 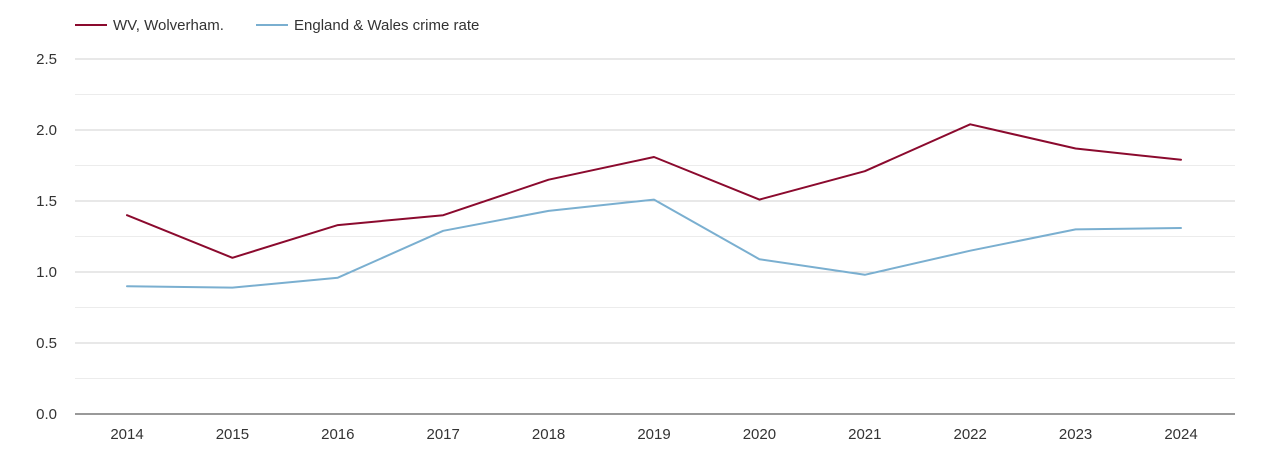 What do you see at coordinates (443, 434) in the screenshot?
I see `x-tick-label: 2017` at bounding box center [443, 434].